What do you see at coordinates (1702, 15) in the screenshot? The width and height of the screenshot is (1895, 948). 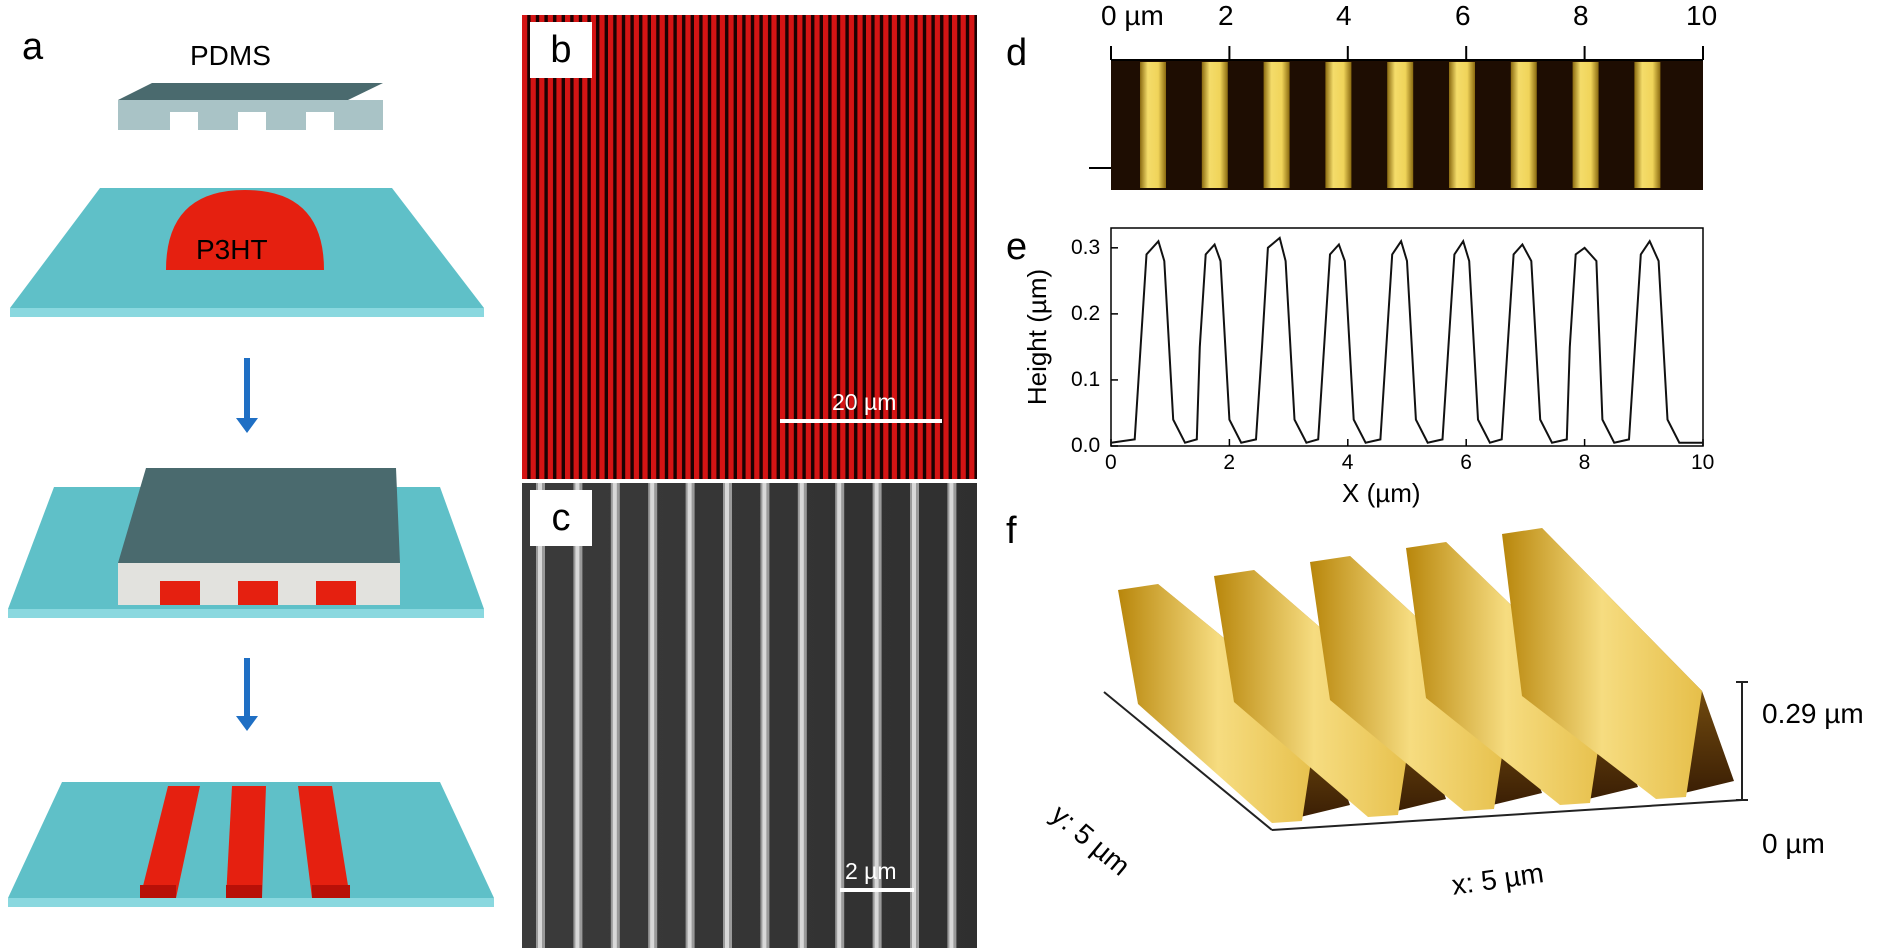 I see `d-tick-10: 10` at bounding box center [1702, 15].